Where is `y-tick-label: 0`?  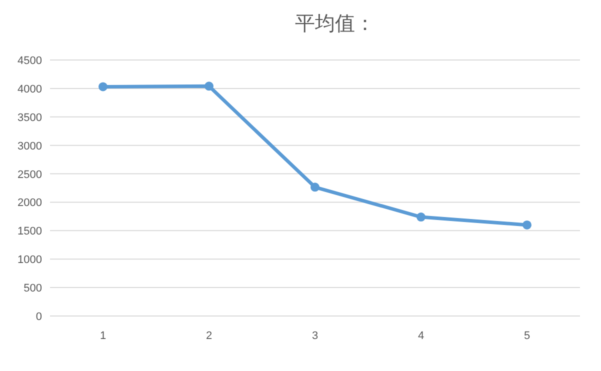 y-tick-label: 0 is located at coordinates (39, 317).